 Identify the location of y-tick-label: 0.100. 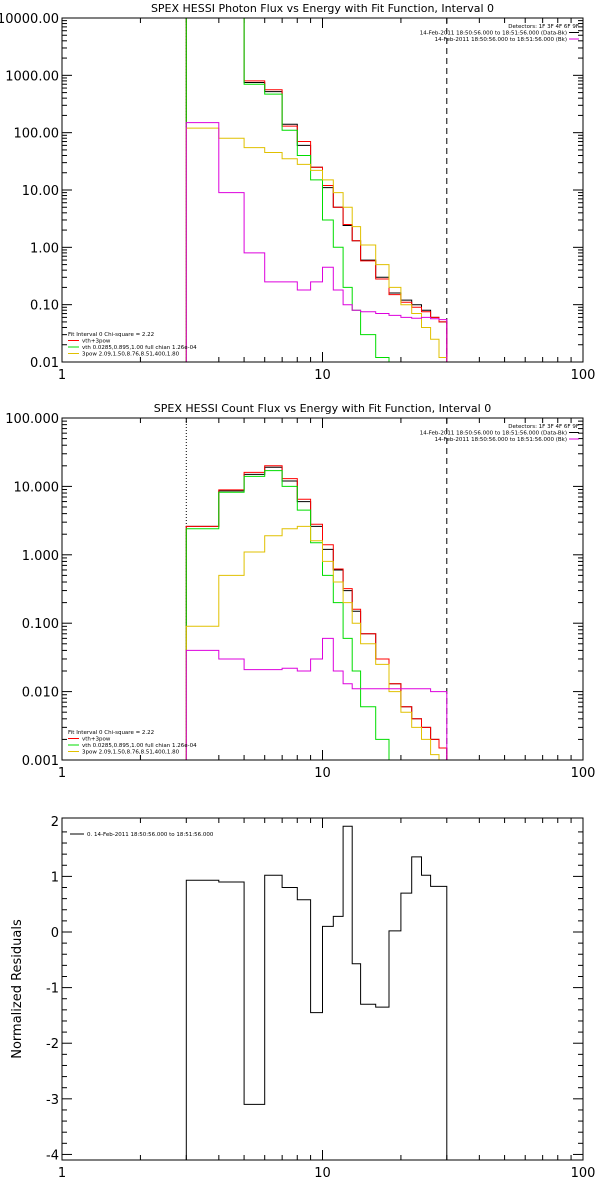
(40, 624).